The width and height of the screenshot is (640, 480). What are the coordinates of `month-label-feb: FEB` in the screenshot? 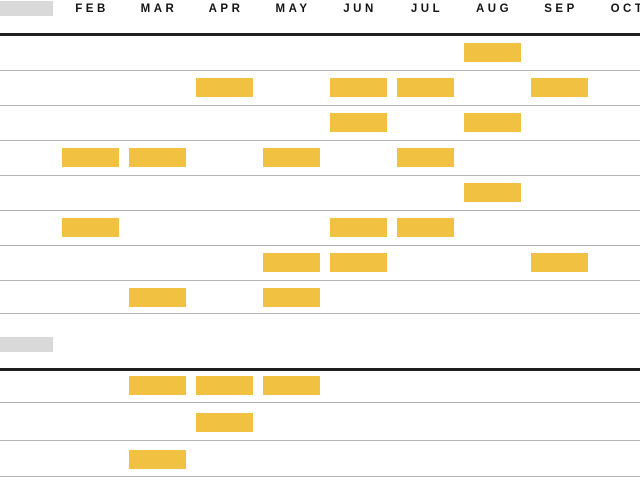 It's located at (92, 9).